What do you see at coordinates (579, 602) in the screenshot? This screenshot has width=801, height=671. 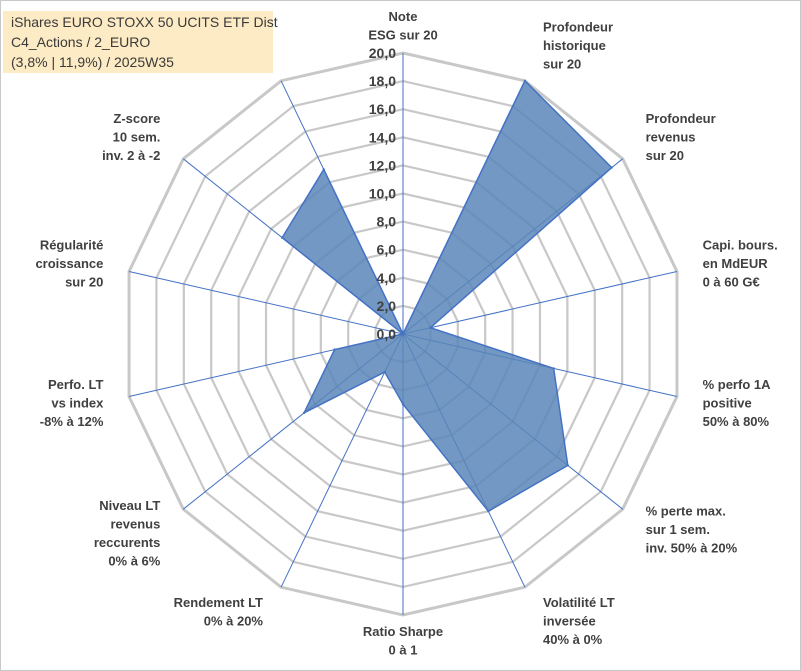 I see `axis-label: Volatilité LT` at bounding box center [579, 602].